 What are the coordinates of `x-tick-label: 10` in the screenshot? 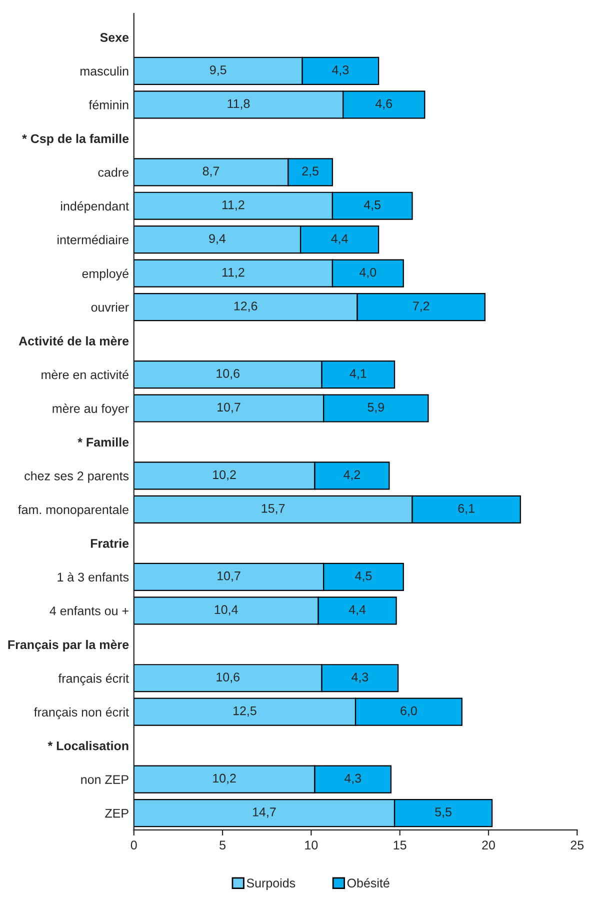 It's located at (311, 845).